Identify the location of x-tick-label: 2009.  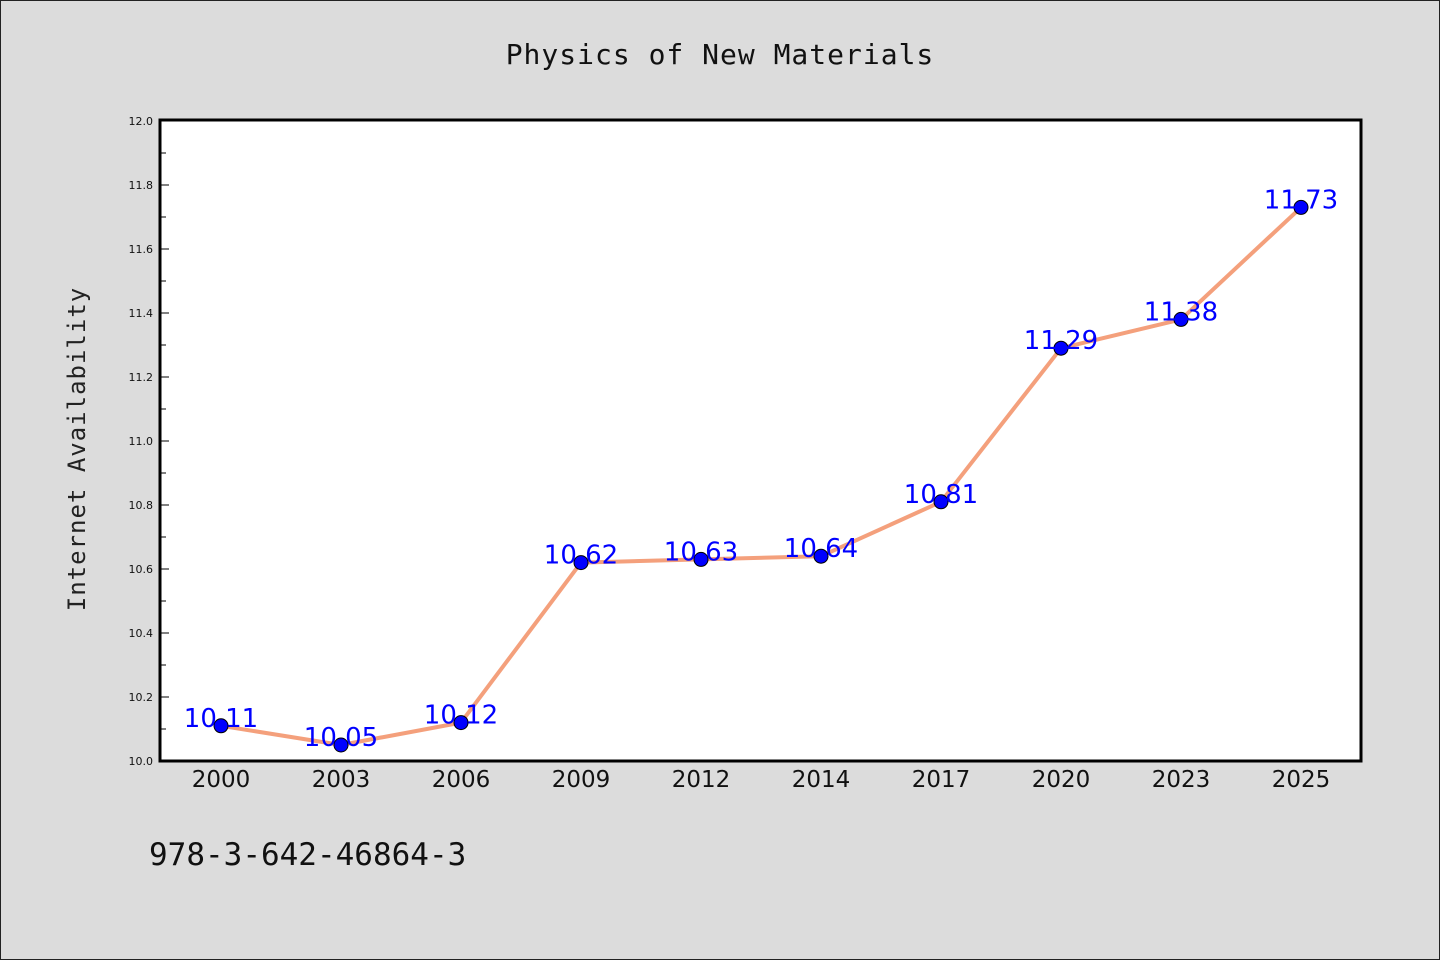
(581, 780).